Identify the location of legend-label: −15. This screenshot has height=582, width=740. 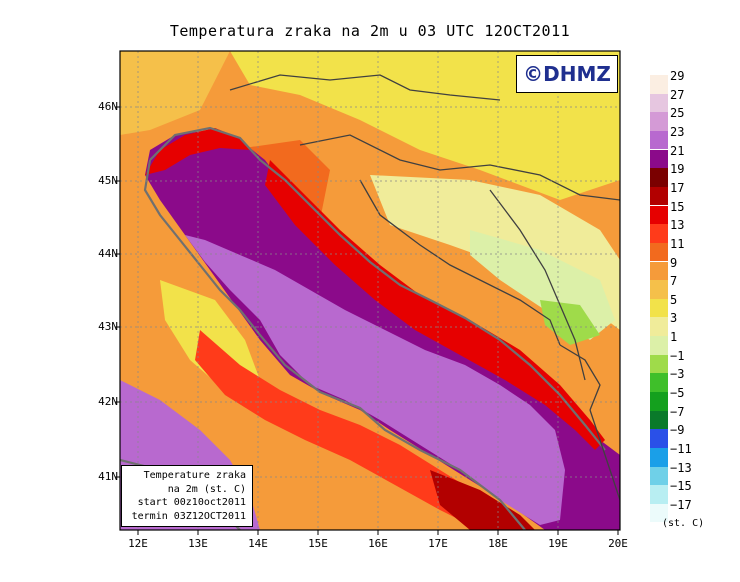
(681, 486).